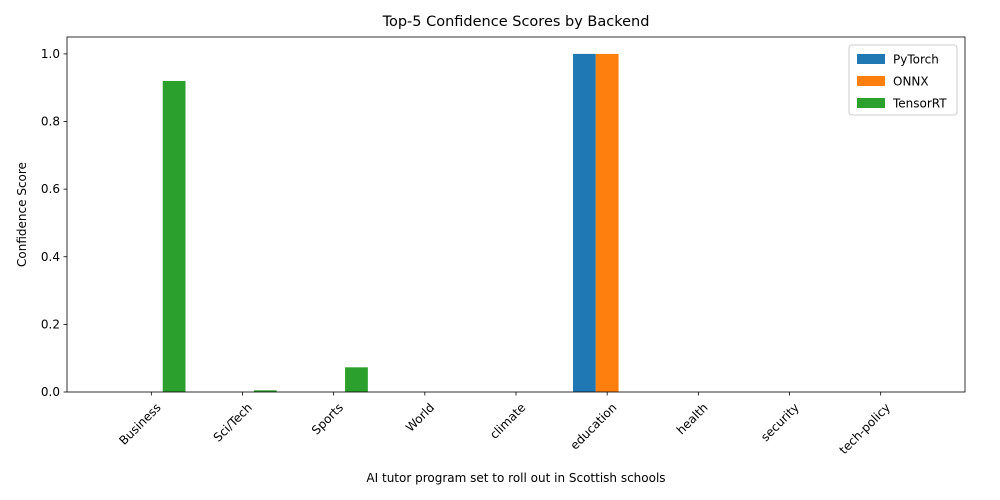  Describe the element at coordinates (22, 214) in the screenshot. I see `y-axis-label: Confidence Score` at that location.